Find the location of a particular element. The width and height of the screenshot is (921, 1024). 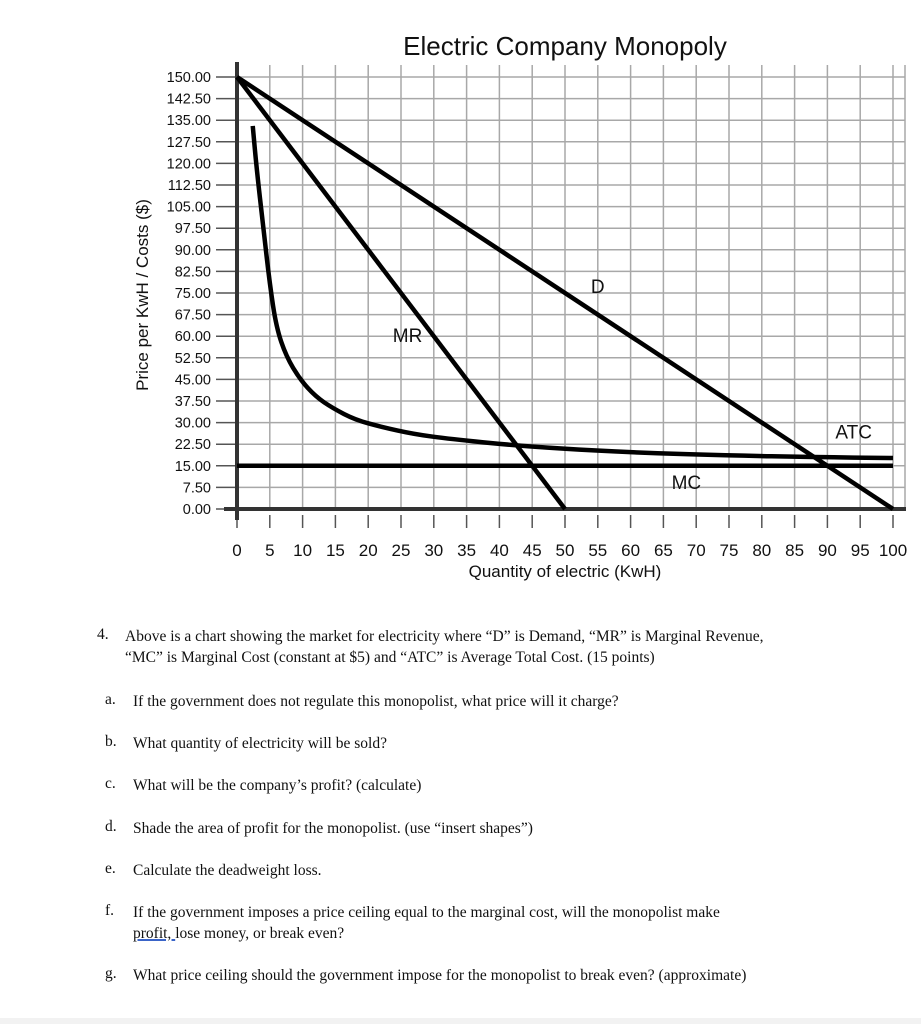

item-letter: g. is located at coordinates (111, 973).